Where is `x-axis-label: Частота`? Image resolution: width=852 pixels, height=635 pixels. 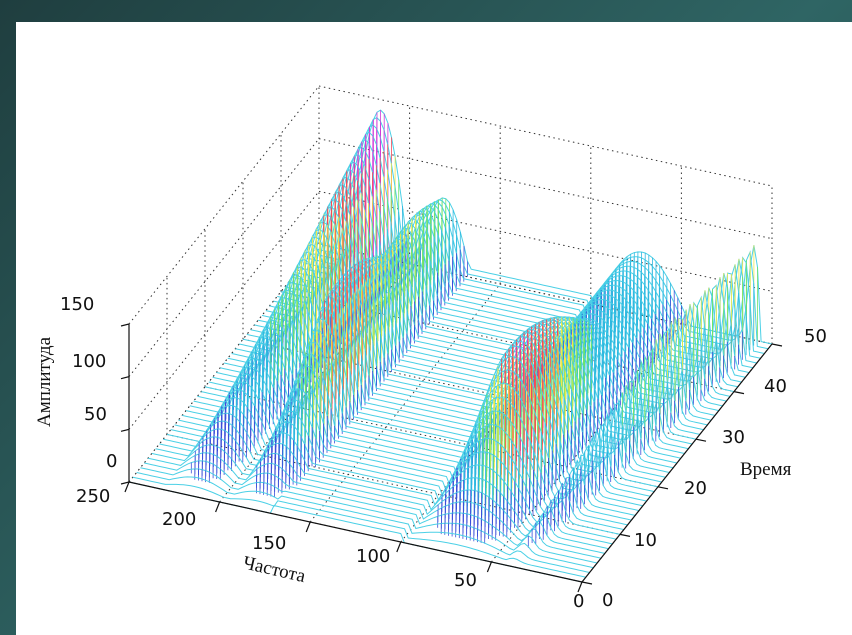 x-axis-label: Частота is located at coordinates (274, 569).